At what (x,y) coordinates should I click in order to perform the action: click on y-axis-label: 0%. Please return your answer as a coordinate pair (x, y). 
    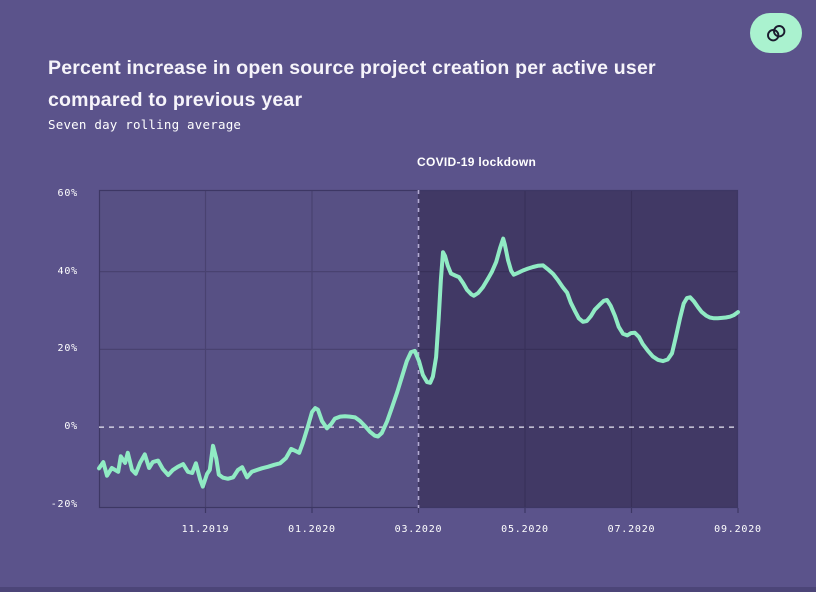
    Looking at the image, I should click on (71, 427).